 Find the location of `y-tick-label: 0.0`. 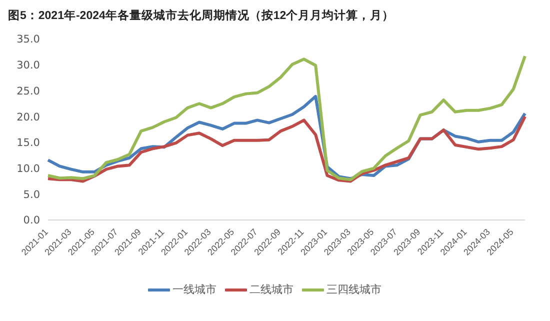

y-tick-label: 0.0 is located at coordinates (31, 220).